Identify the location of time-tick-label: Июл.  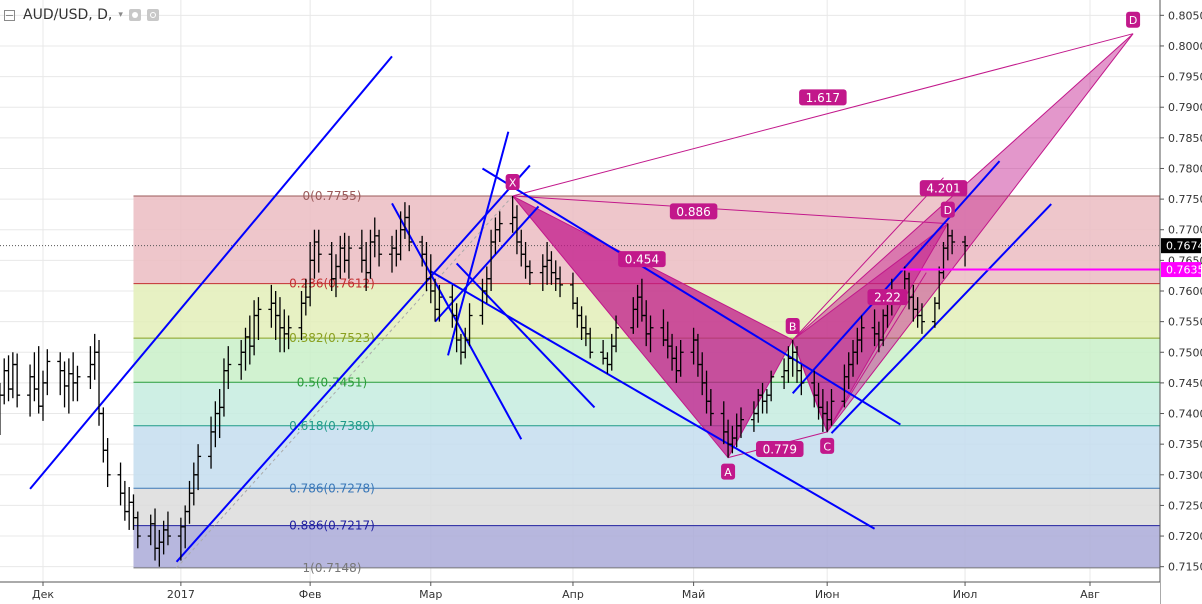
(965, 594).